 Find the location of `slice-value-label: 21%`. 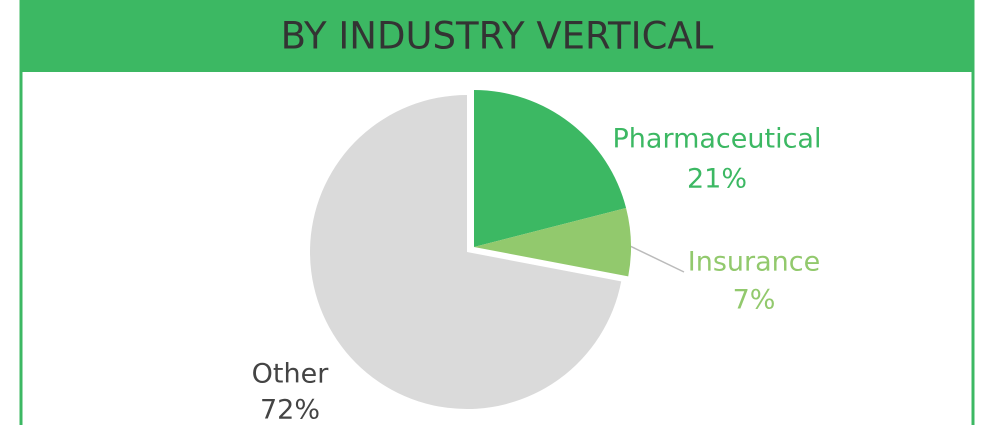

slice-value-label: 21% is located at coordinates (717, 179).